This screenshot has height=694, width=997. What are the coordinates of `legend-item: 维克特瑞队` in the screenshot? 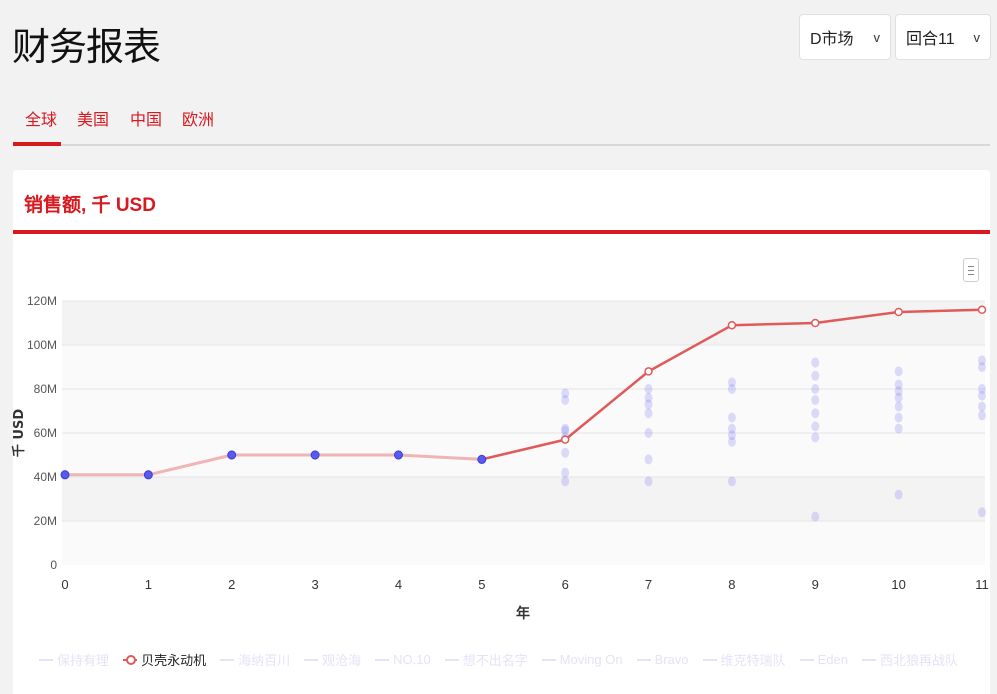 It's located at (744, 659).